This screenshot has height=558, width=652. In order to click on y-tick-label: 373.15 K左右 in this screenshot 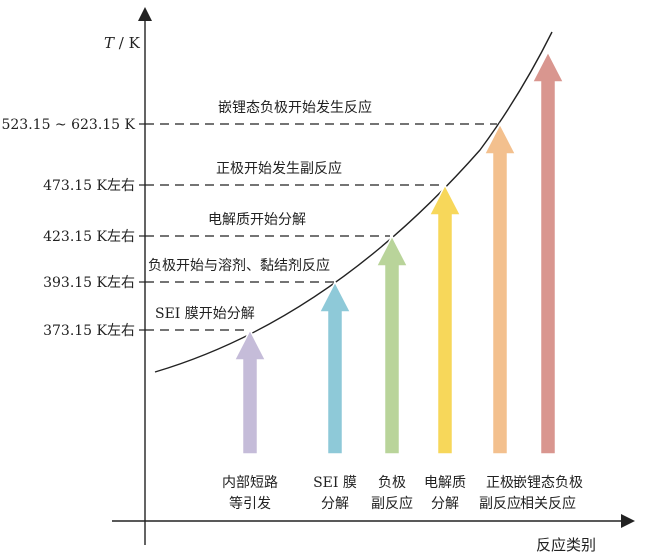, I will do `click(89, 331)`.